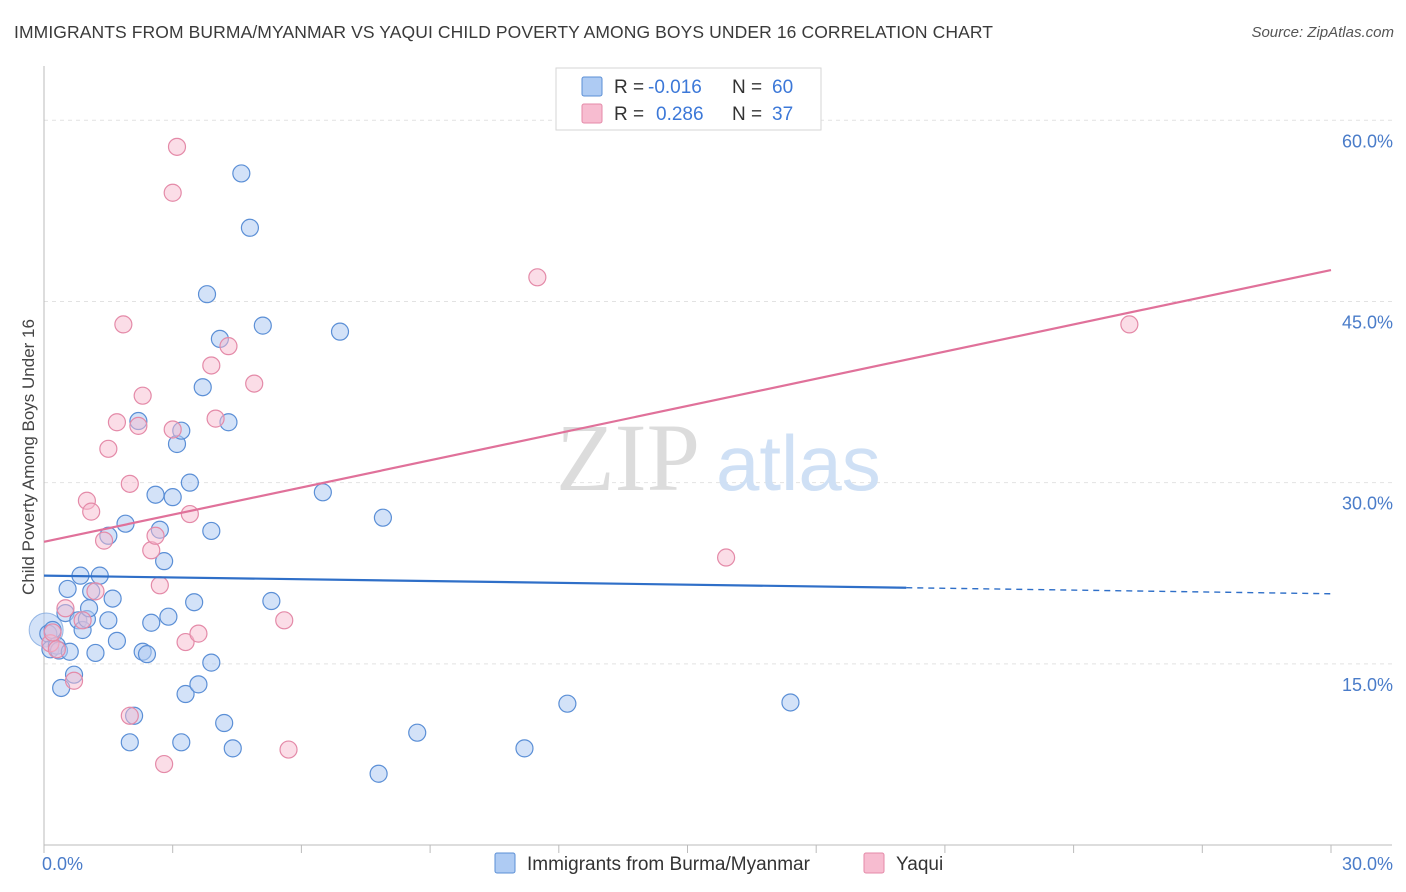 The image size is (1406, 892). What do you see at coordinates (592, 113) in the screenshot?
I see `legend-swatch-pink` at bounding box center [592, 113].